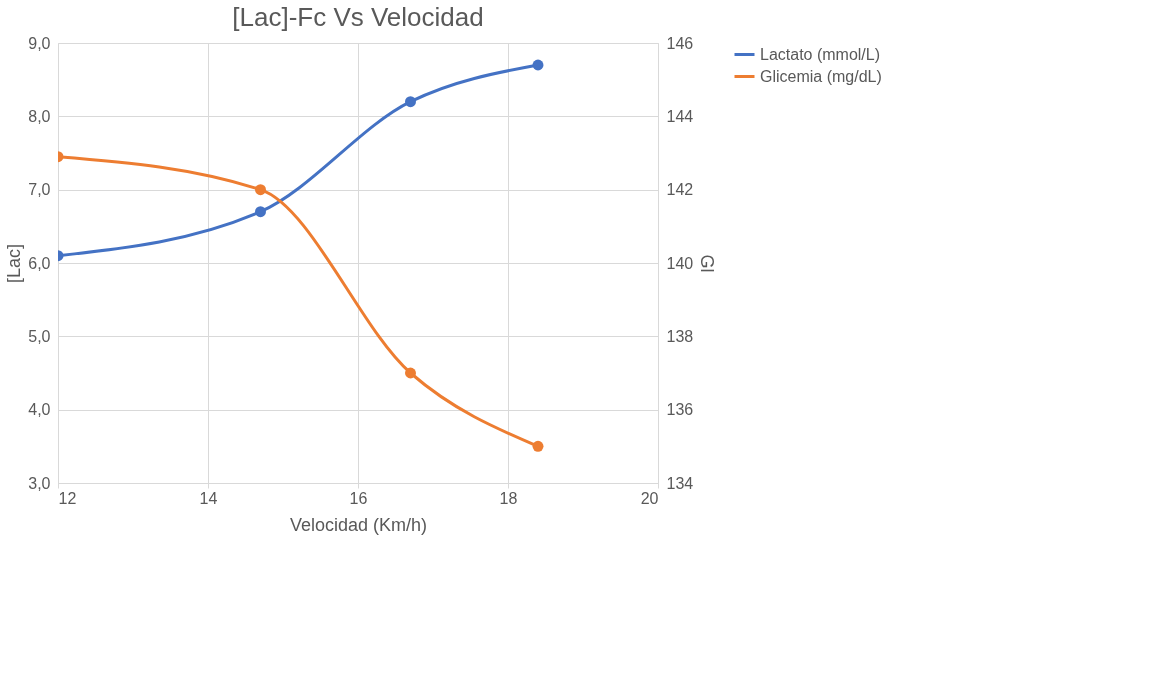 This screenshot has height=697, width=1170. I want to click on legend-label: Lactato (mmol/L), so click(820, 54).